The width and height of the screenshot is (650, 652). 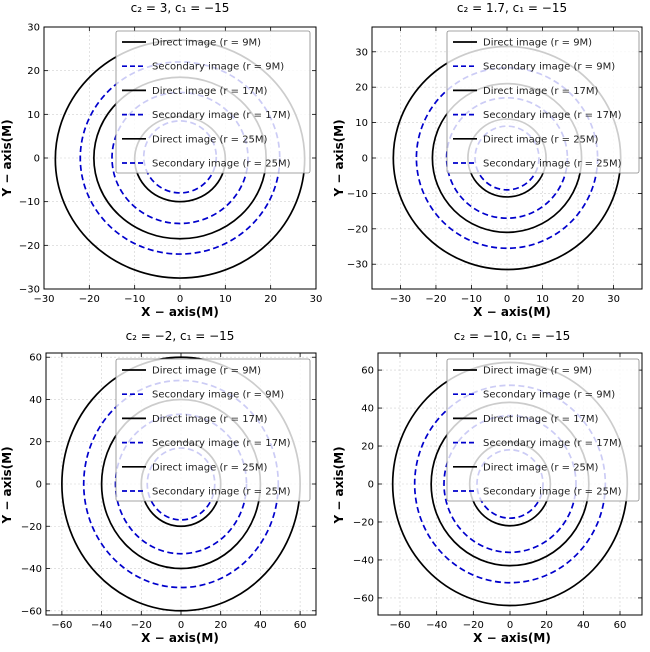 What do you see at coordinates (542, 299) in the screenshot?
I see `x-tick-label: 10` at bounding box center [542, 299].